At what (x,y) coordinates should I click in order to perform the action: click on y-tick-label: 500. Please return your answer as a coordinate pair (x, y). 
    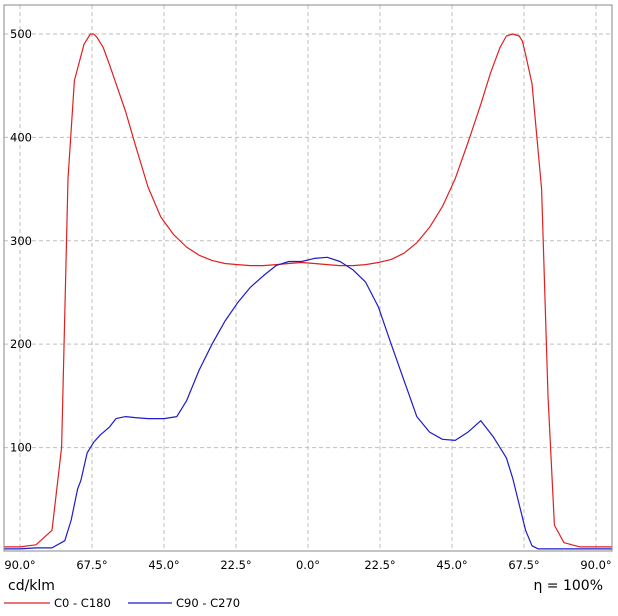
    Looking at the image, I should click on (21, 34).